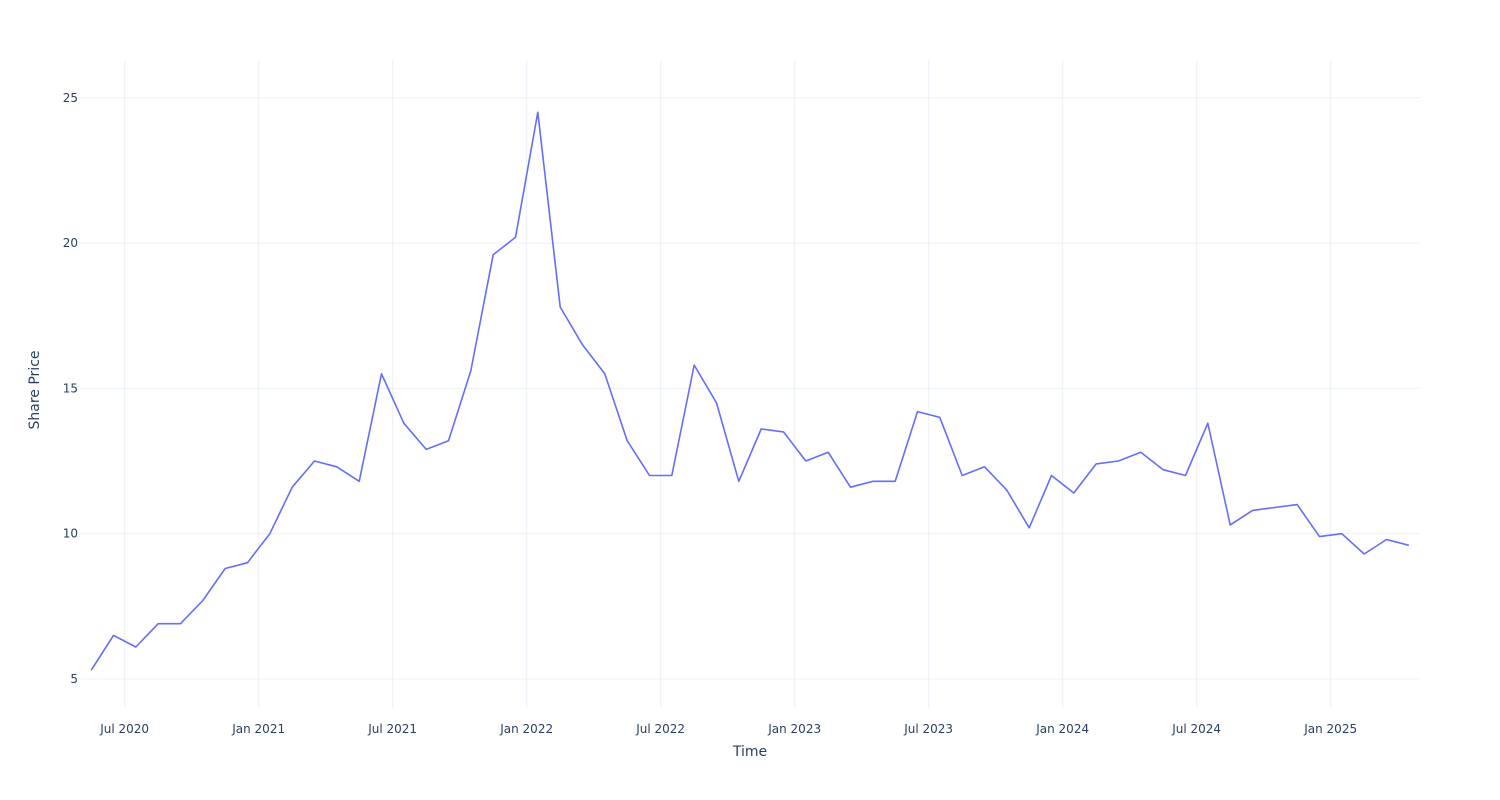  What do you see at coordinates (1062, 729) in the screenshot?
I see `x-tick-label: Jan 2024` at bounding box center [1062, 729].